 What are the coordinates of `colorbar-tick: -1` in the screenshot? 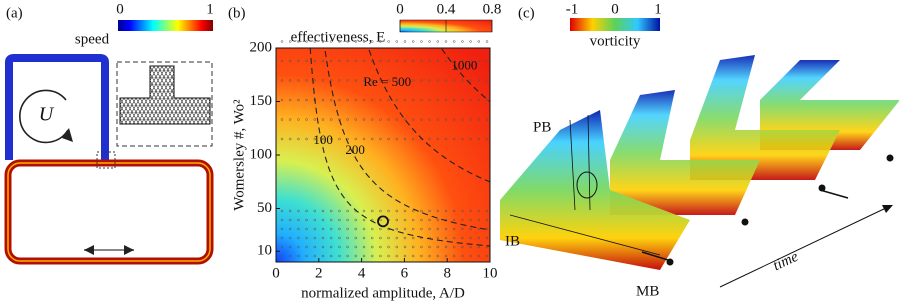 It's located at (572, 9).